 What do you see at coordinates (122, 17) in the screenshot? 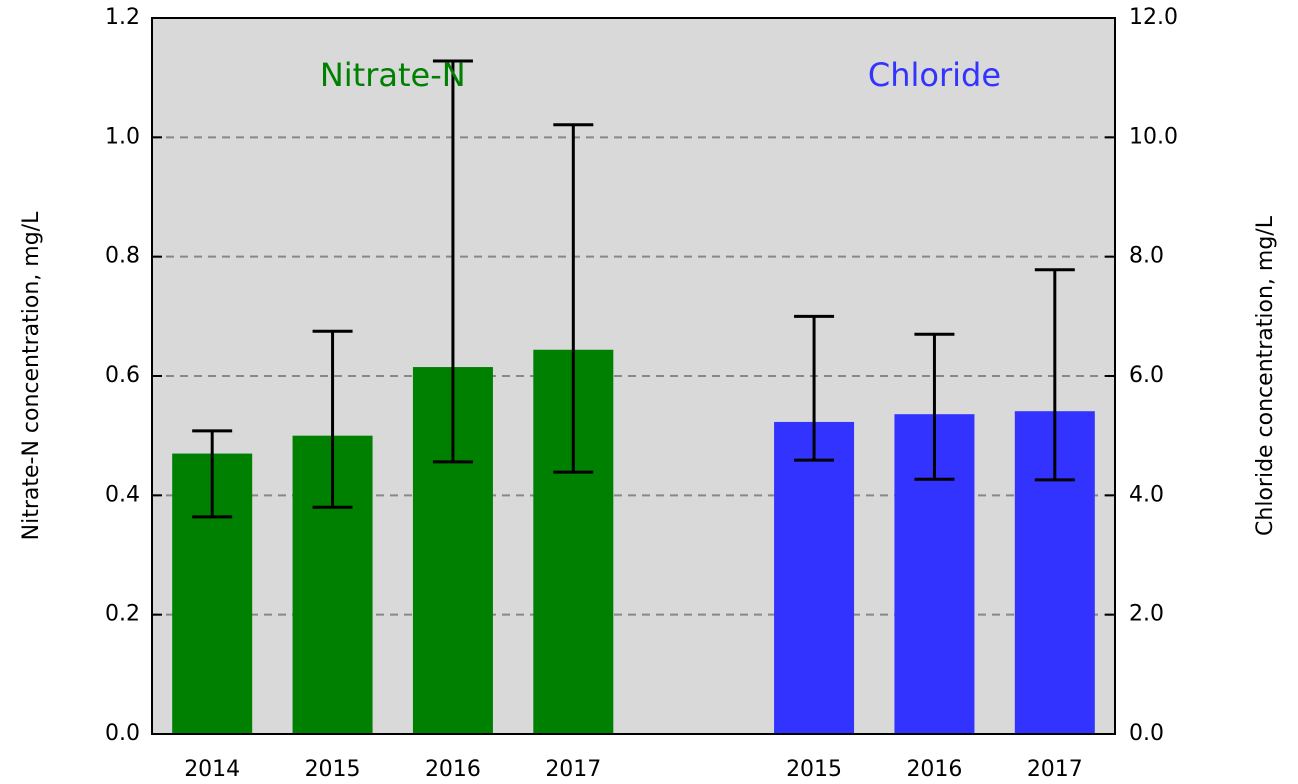
I see `y-tick-label: 1.2` at bounding box center [122, 17].